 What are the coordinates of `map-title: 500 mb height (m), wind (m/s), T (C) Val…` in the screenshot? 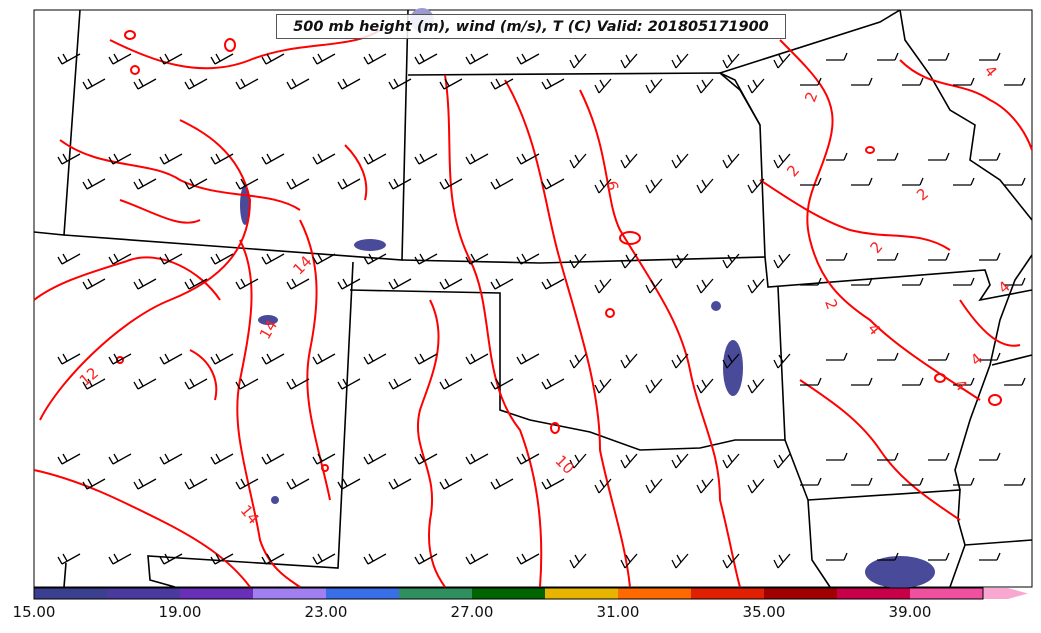 It's located at (531, 26).